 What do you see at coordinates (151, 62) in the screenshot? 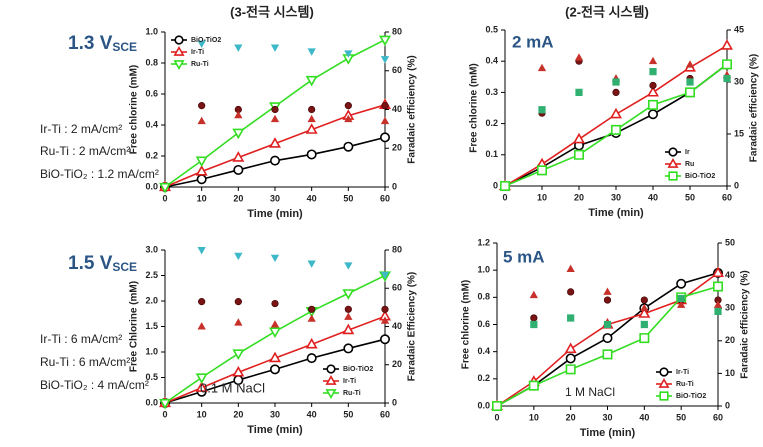
I see `y-tick-label: 0.8` at bounding box center [151, 62].